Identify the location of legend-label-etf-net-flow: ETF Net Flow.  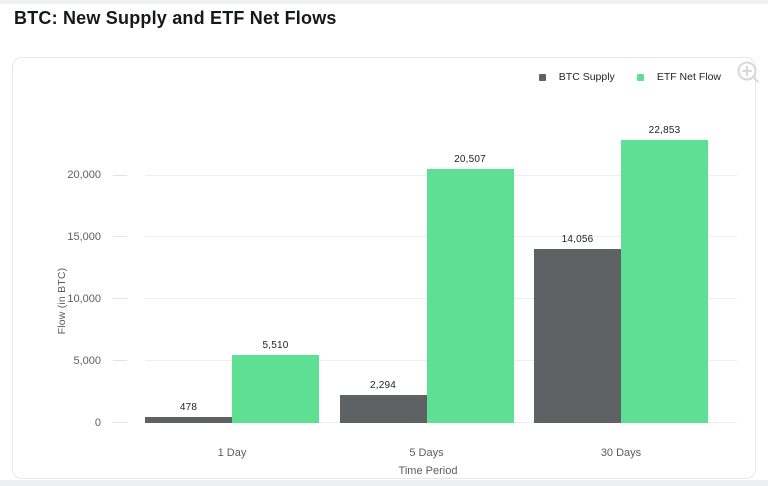
(688, 77).